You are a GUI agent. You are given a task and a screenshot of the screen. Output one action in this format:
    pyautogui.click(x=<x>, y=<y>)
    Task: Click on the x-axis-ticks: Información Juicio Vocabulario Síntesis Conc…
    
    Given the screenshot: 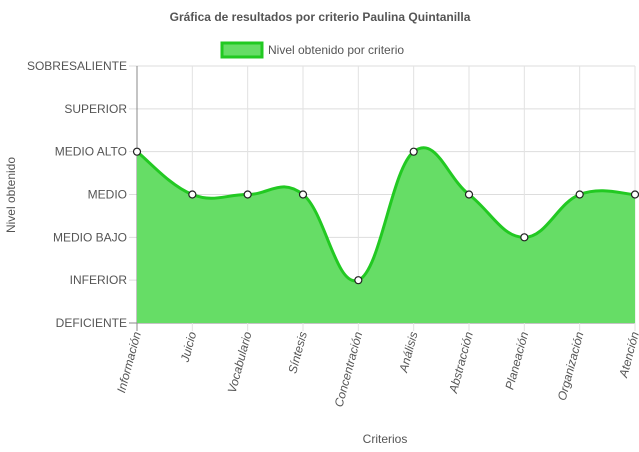 What is the action you would take?
    pyautogui.click(x=376, y=369)
    